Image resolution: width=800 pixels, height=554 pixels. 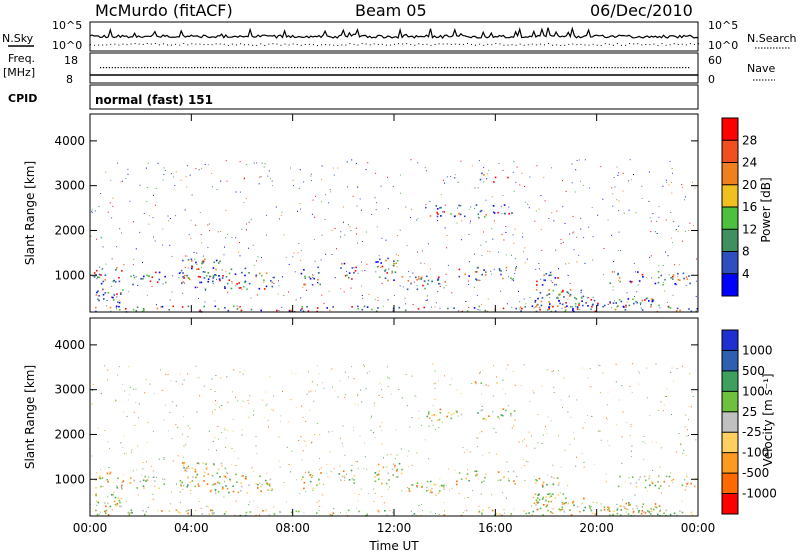 I want to click on x-axis-label: Time UT, so click(x=393, y=546).